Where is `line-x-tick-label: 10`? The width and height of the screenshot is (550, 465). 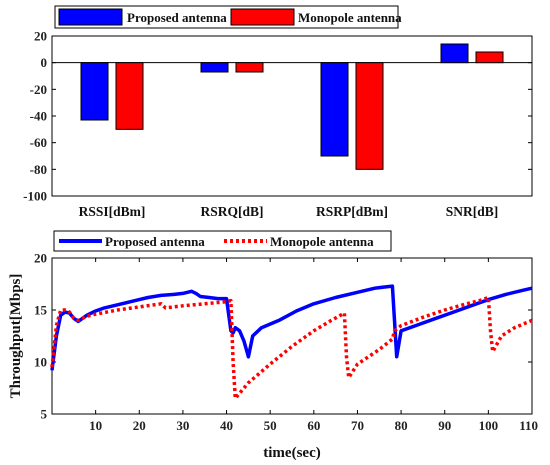
line-x-tick-label: 10 is located at coordinates (95, 425).